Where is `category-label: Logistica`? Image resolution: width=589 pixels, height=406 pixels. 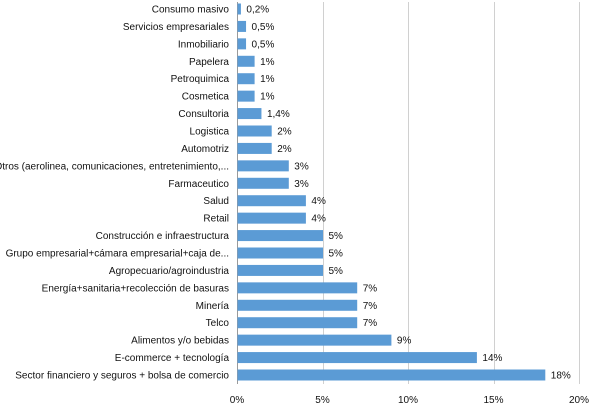
category-label: Logistica is located at coordinates (210, 132).